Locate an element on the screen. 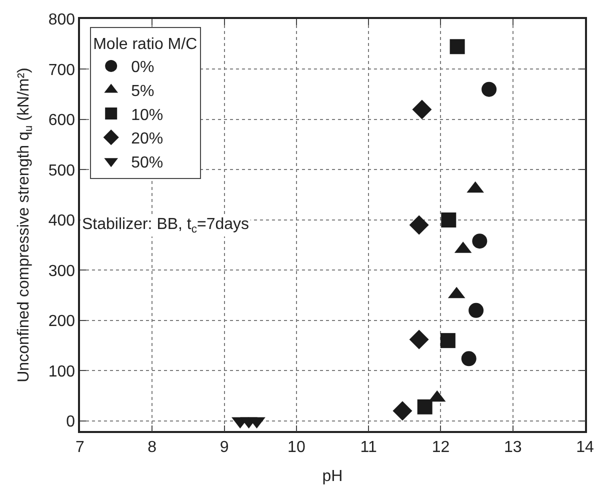  legend-label: 0% is located at coordinates (142, 67).